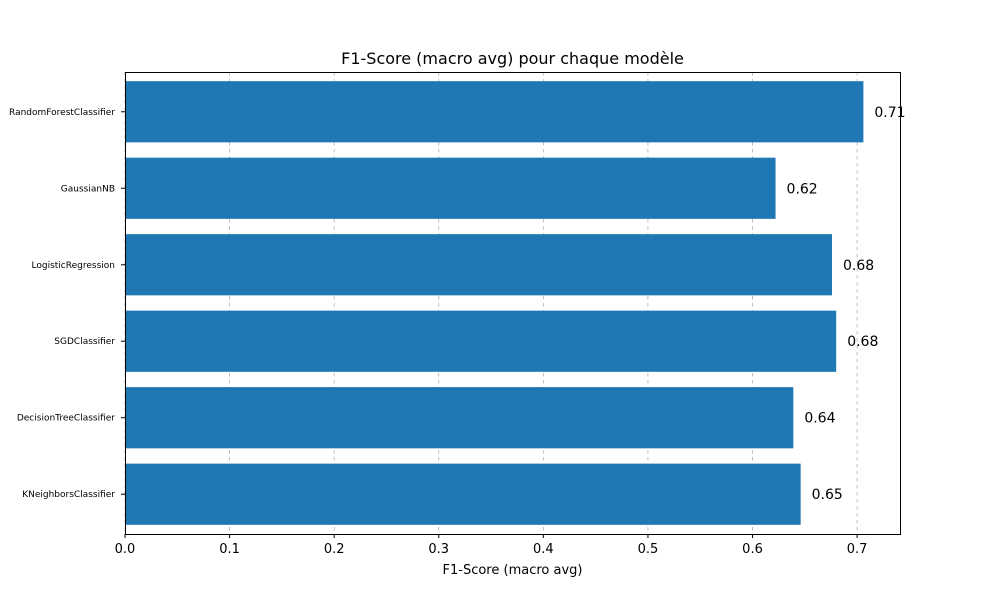 The image size is (1000, 600). Describe the element at coordinates (648, 549) in the screenshot. I see `x-tick-label: 0.5` at that location.